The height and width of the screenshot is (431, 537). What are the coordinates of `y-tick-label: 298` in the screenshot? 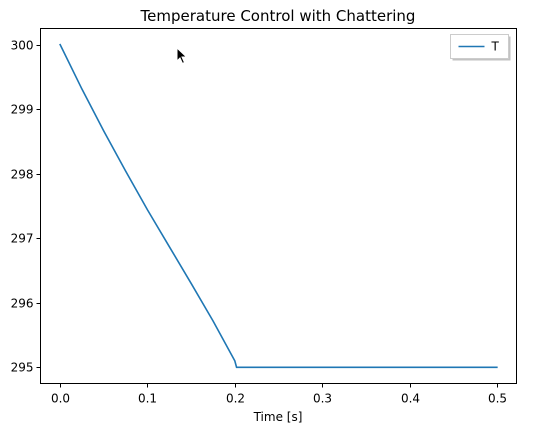 It's located at (22, 175).